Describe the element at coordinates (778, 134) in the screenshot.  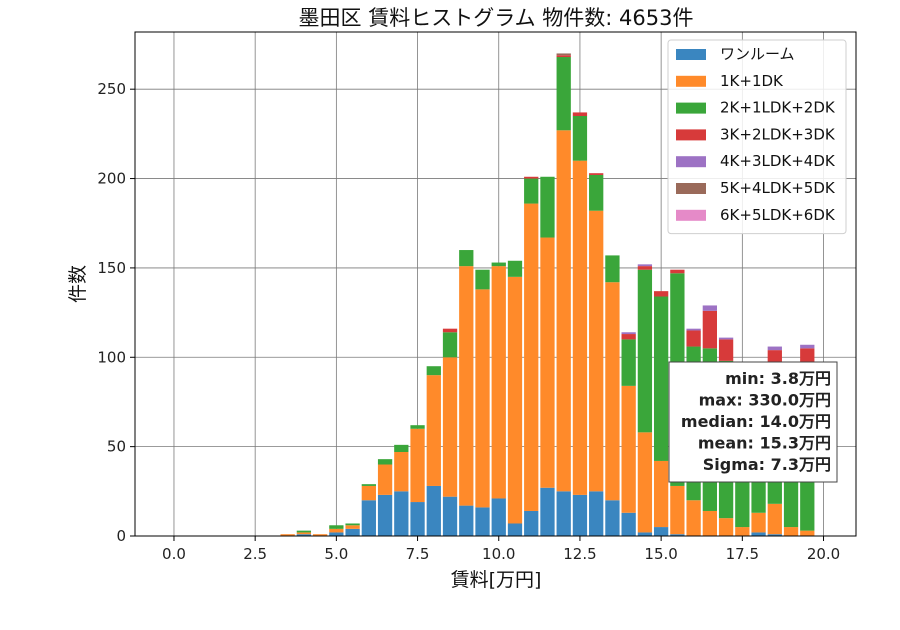
I see `legend-label: 3K+2LDK+3DK` at that location.